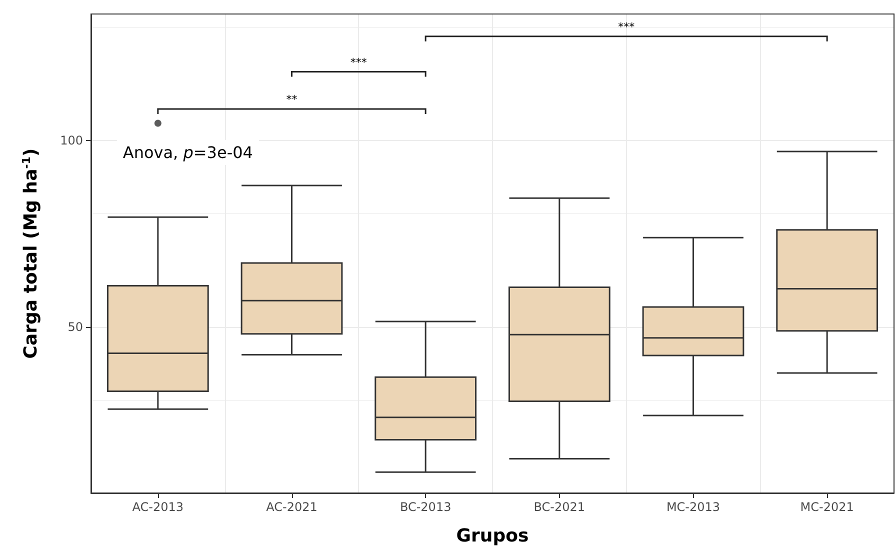 This screenshot has width=896, height=554. What do you see at coordinates (292, 99) in the screenshot?
I see `annotation: **` at bounding box center [292, 99].